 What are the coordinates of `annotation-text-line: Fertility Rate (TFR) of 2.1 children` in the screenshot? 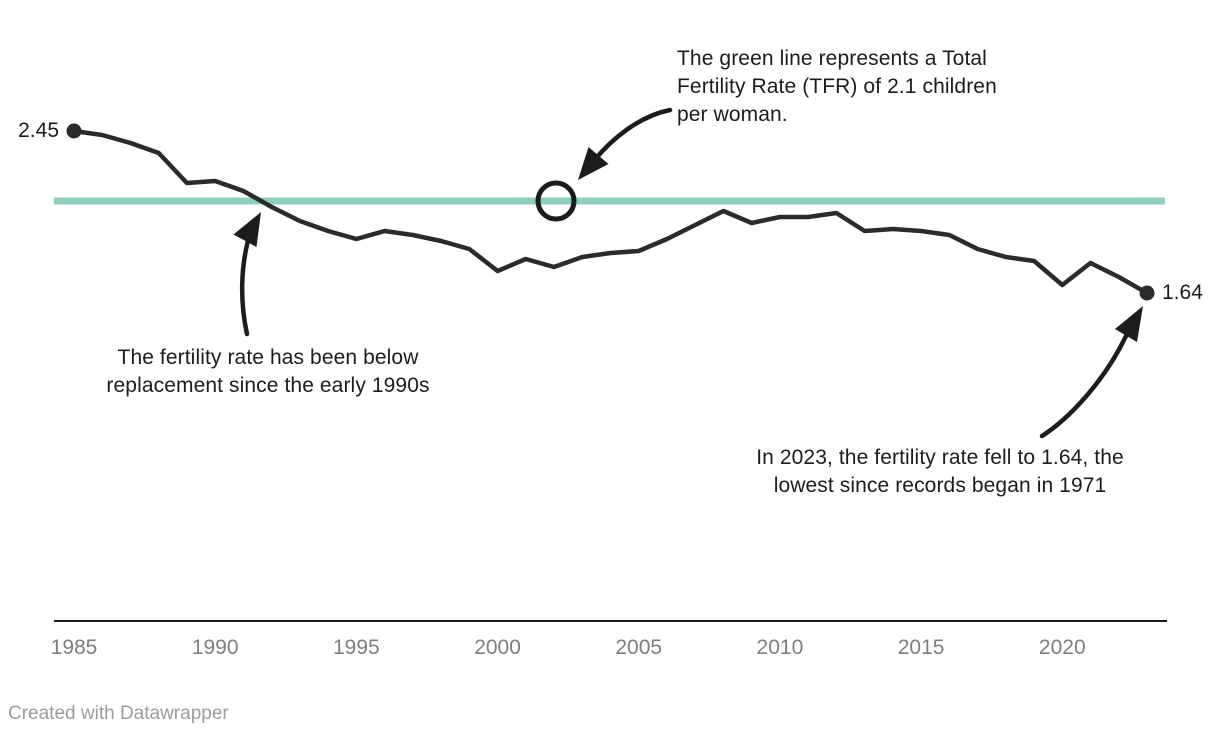 It's located at (837, 86).